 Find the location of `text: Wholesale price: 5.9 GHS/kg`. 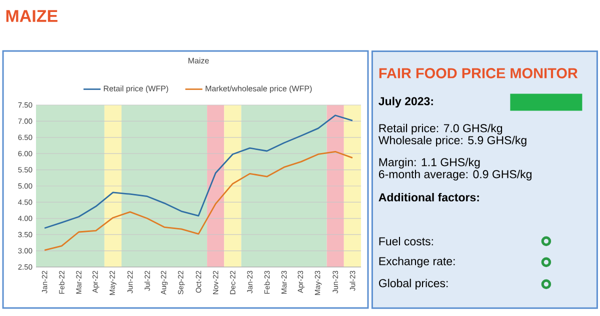

text: Wholesale price: 5.9 GHS/kg is located at coordinates (452, 141).